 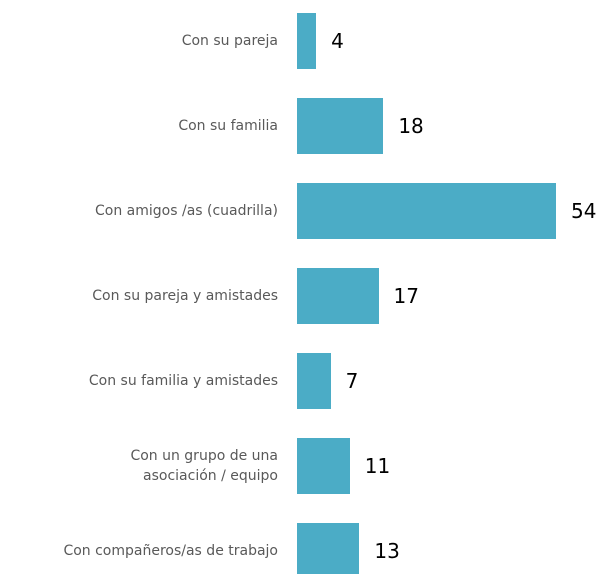 What do you see at coordinates (183, 381) in the screenshot?
I see `category-label: Con su familia y amistades` at bounding box center [183, 381].